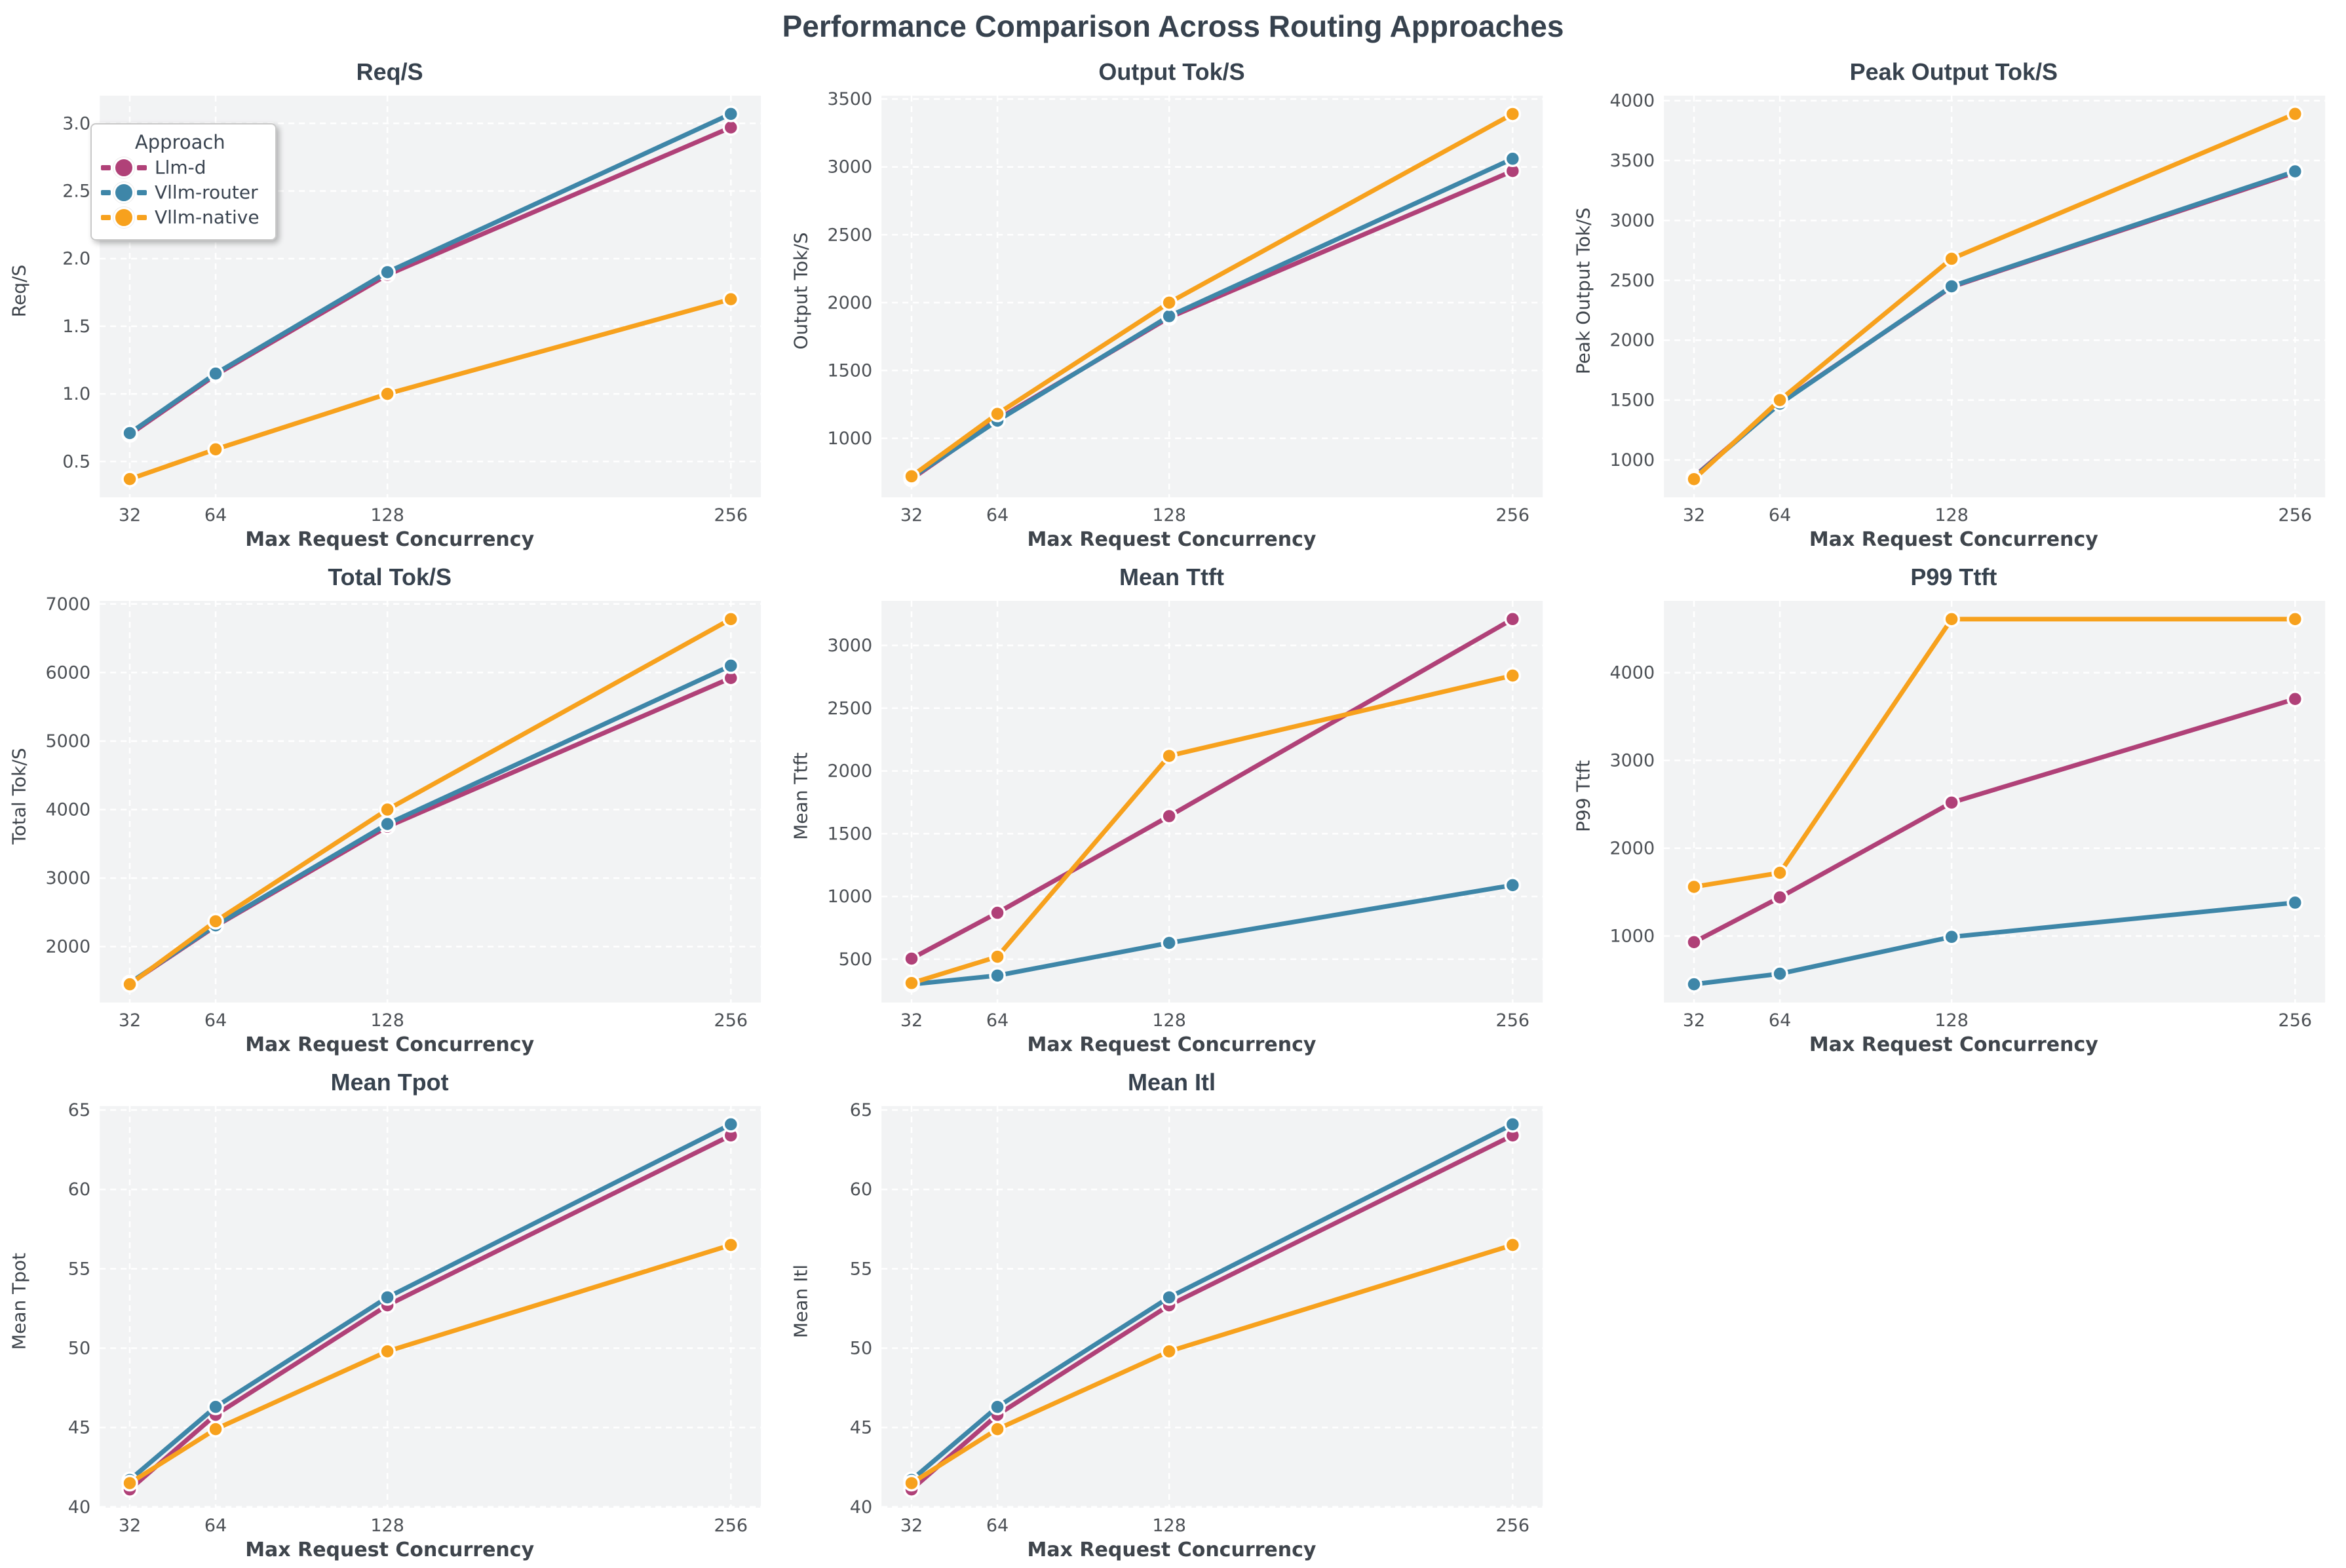 The width and height of the screenshot is (2346, 1568). Describe the element at coordinates (76, 259) in the screenshot. I see `svg-text: 2.0` at that location.